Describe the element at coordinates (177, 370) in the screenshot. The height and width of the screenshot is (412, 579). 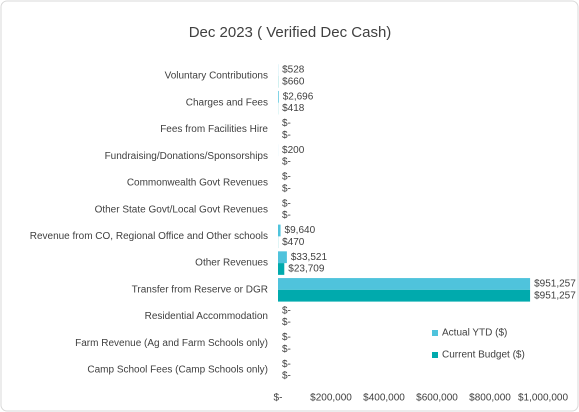
I see `y-tick-label: Camp School Fees (Camp Schools only)` at that location.